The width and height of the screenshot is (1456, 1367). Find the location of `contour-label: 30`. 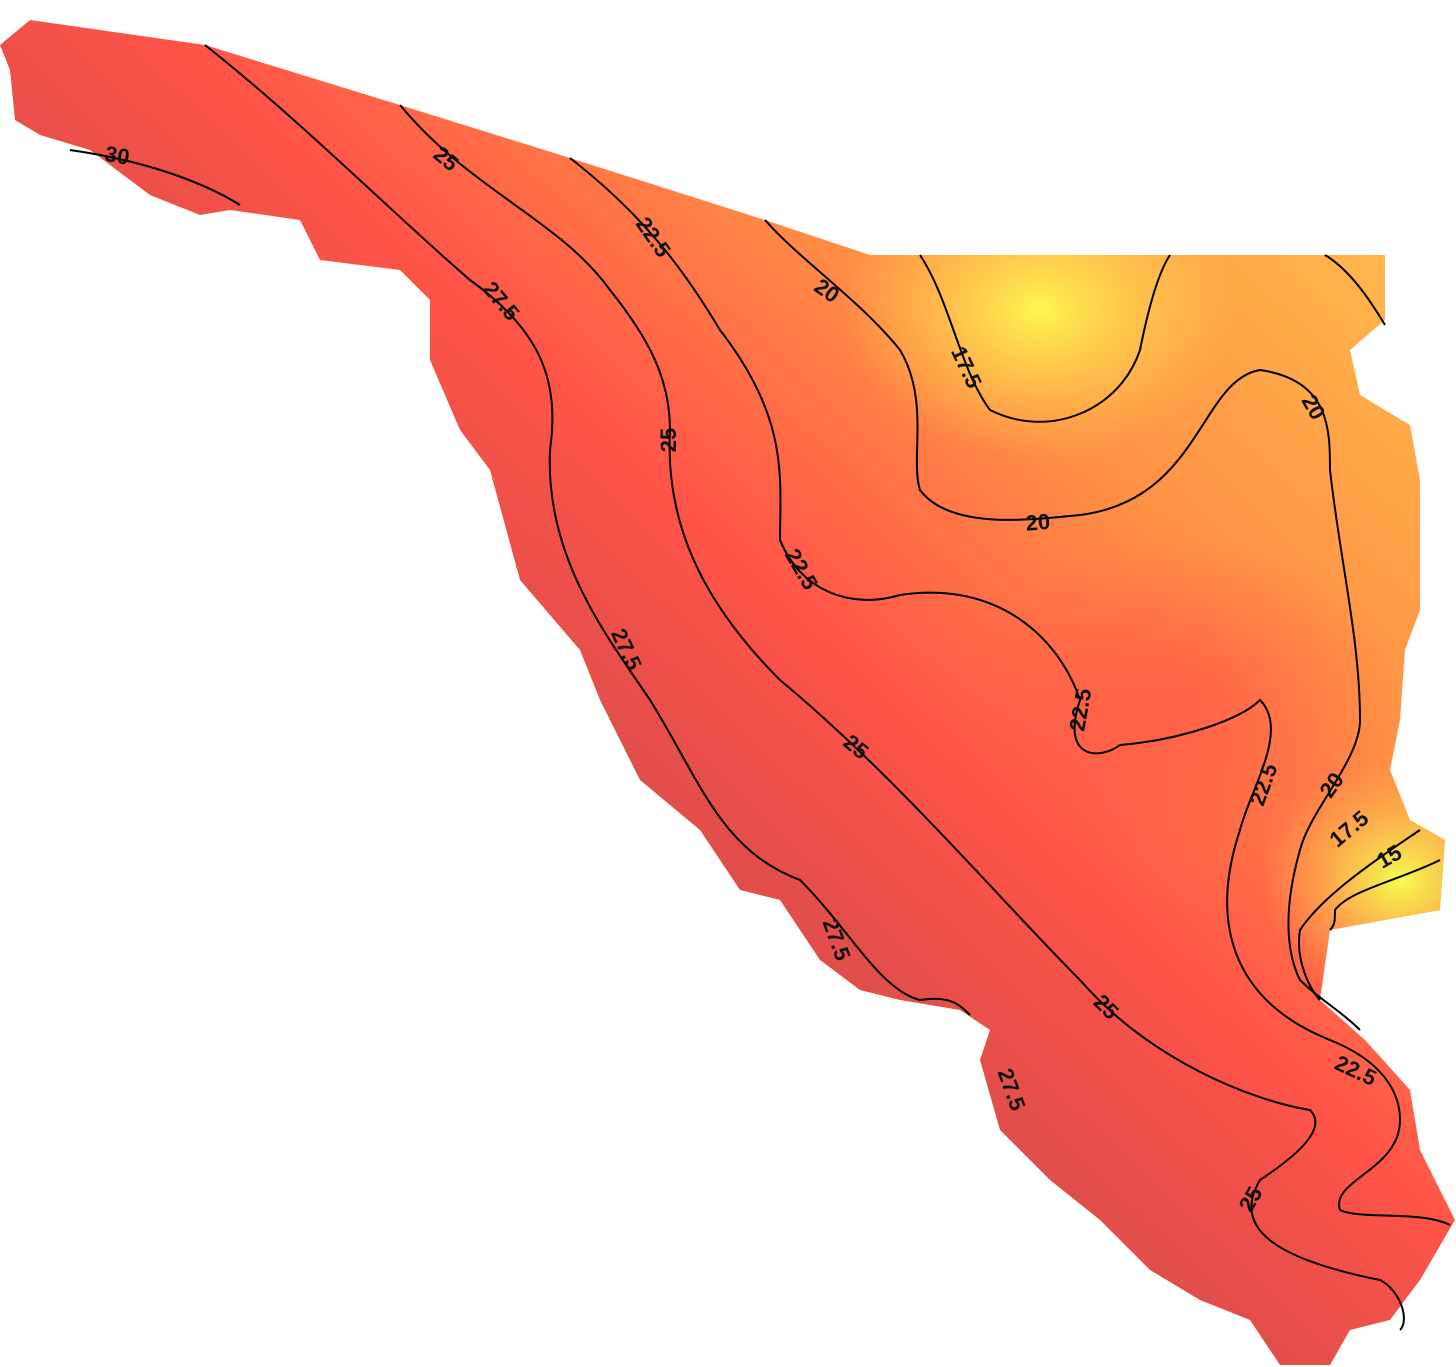

contour-label: 30 is located at coordinates (117, 155).